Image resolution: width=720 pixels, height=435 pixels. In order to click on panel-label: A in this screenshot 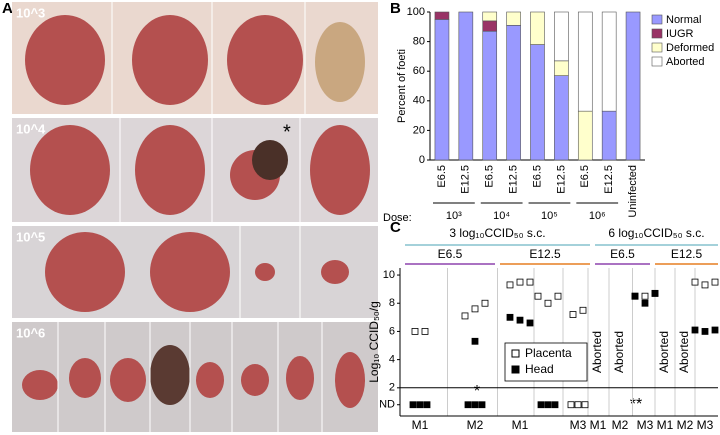, I will do `click(7, 8)`.